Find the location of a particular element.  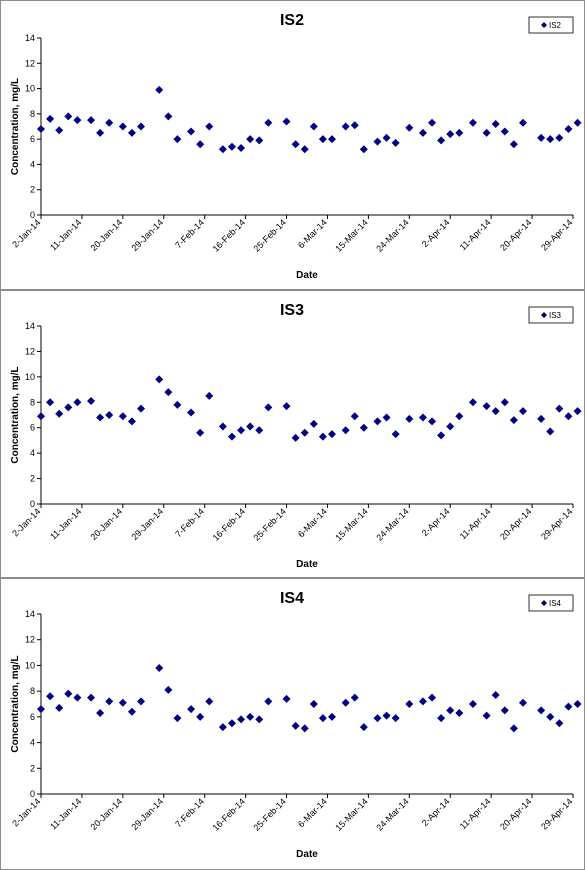

chart-title: IS2 is located at coordinates (292, 20).